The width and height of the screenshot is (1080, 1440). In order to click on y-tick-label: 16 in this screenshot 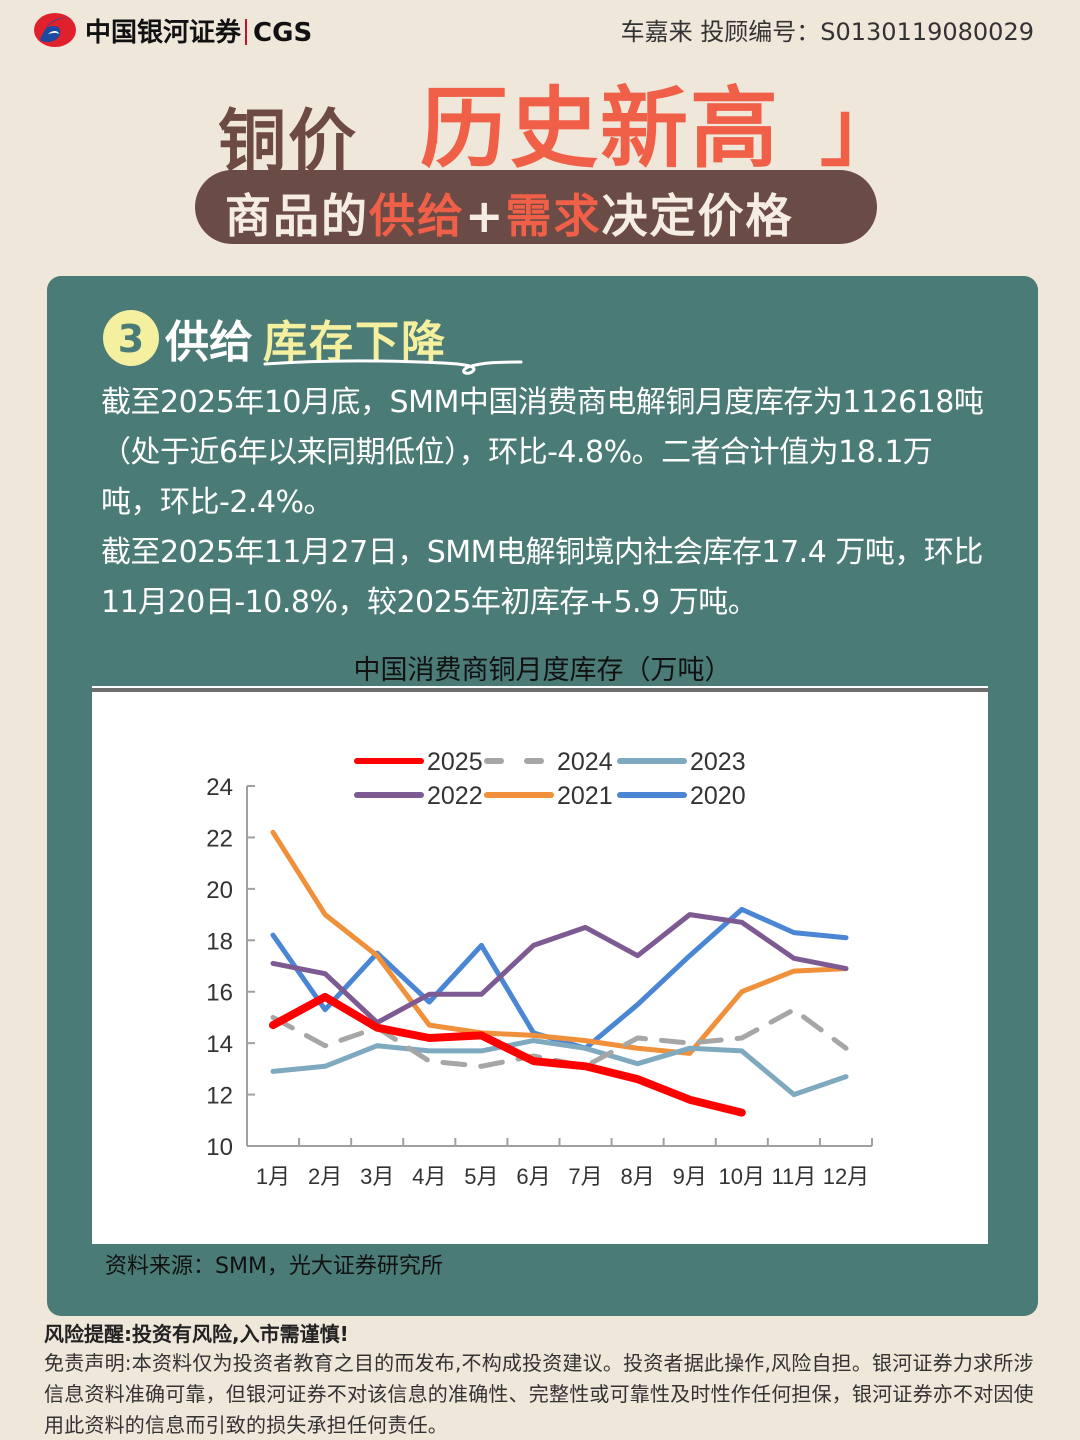, I will do `click(219, 993)`.